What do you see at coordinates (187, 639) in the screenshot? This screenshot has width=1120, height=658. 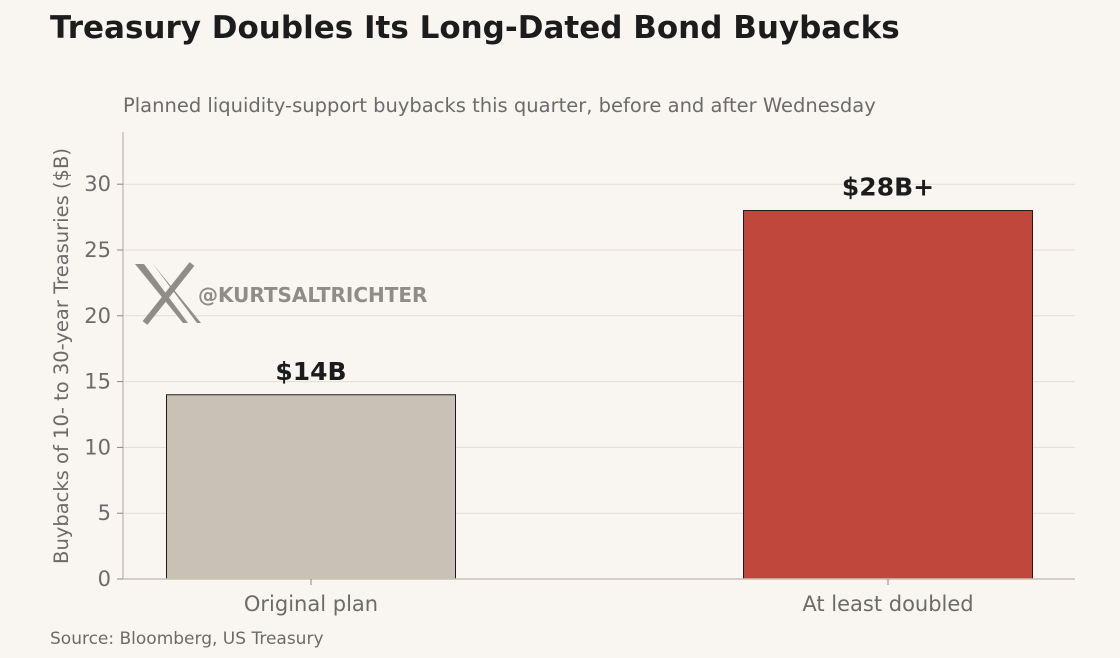 I see `source-note: Source: Bloomberg, US Treasury` at bounding box center [187, 639].